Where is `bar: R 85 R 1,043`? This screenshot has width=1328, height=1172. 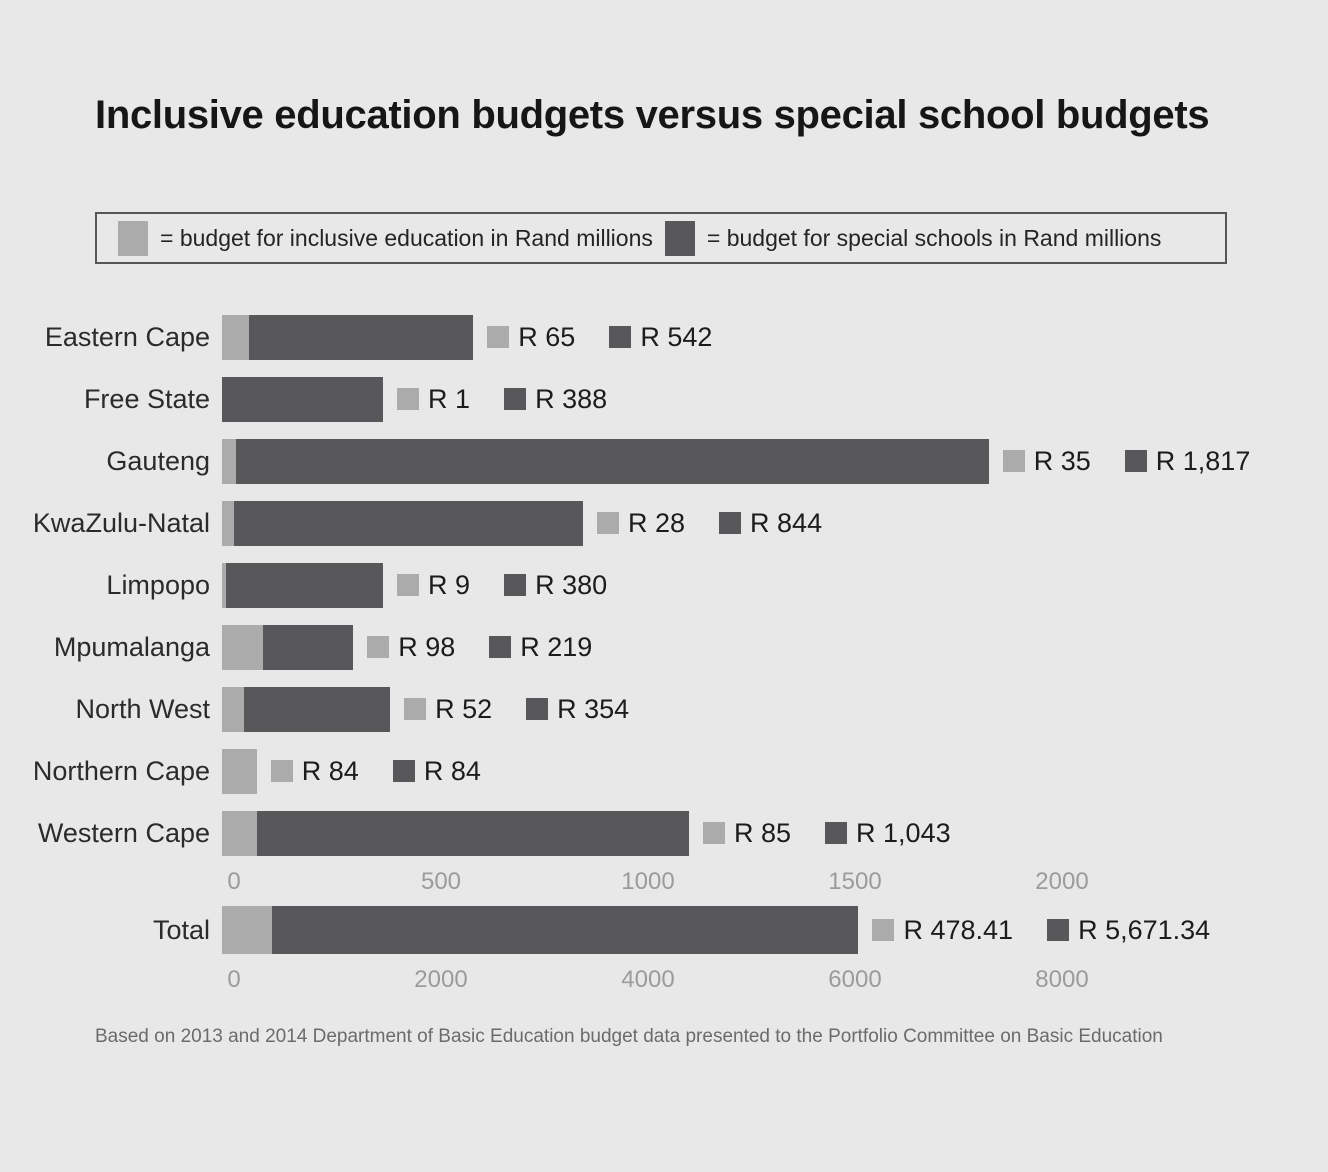 bar: R 85 R 1,043 is located at coordinates (775, 833).